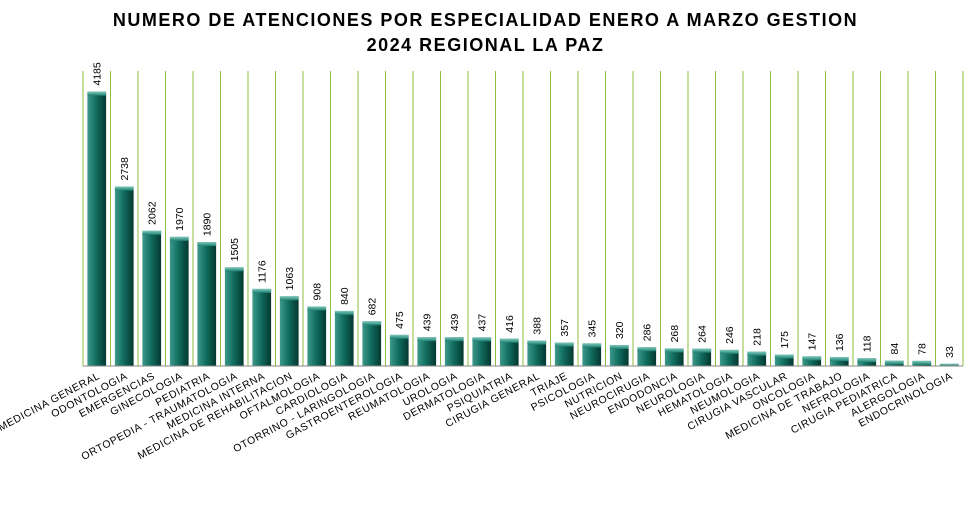 Image resolution: width=971 pixels, height=528 pixels. What do you see at coordinates (290, 279) in the screenshot?
I see `data-label: 1063` at bounding box center [290, 279].